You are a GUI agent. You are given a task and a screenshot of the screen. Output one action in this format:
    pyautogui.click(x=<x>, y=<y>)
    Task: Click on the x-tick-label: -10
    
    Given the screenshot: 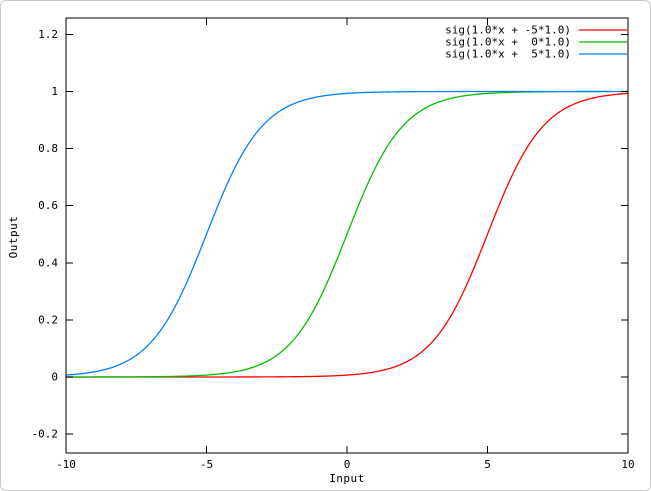 What is the action you would take?
    pyautogui.click(x=66, y=464)
    